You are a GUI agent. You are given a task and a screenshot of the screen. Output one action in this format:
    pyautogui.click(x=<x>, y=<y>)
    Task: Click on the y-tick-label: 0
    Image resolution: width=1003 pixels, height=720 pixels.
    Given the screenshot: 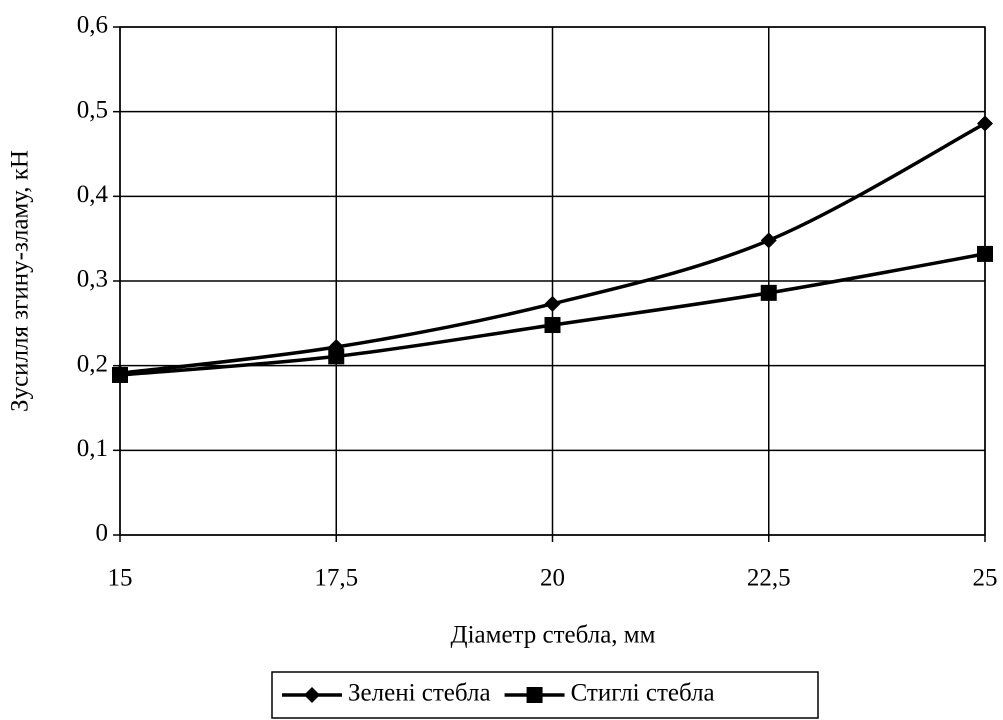 What is the action you would take?
    pyautogui.click(x=102, y=533)
    